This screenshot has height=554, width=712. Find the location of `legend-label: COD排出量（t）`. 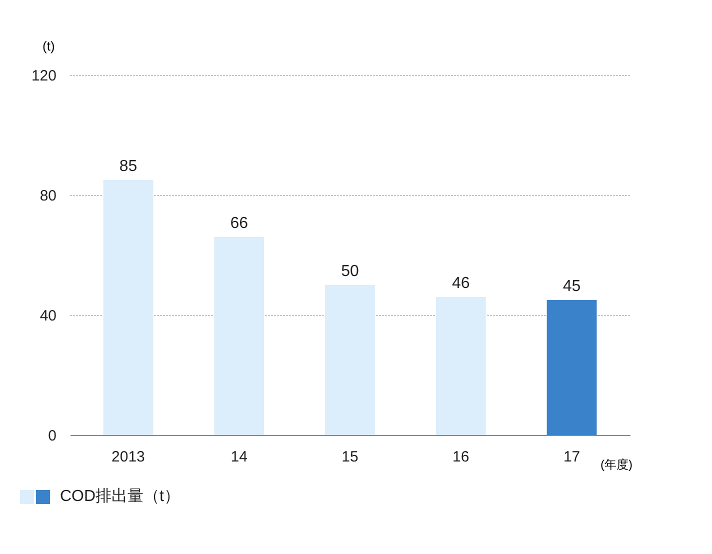

legend-label: COD排出量（t） is located at coordinates (120, 496).